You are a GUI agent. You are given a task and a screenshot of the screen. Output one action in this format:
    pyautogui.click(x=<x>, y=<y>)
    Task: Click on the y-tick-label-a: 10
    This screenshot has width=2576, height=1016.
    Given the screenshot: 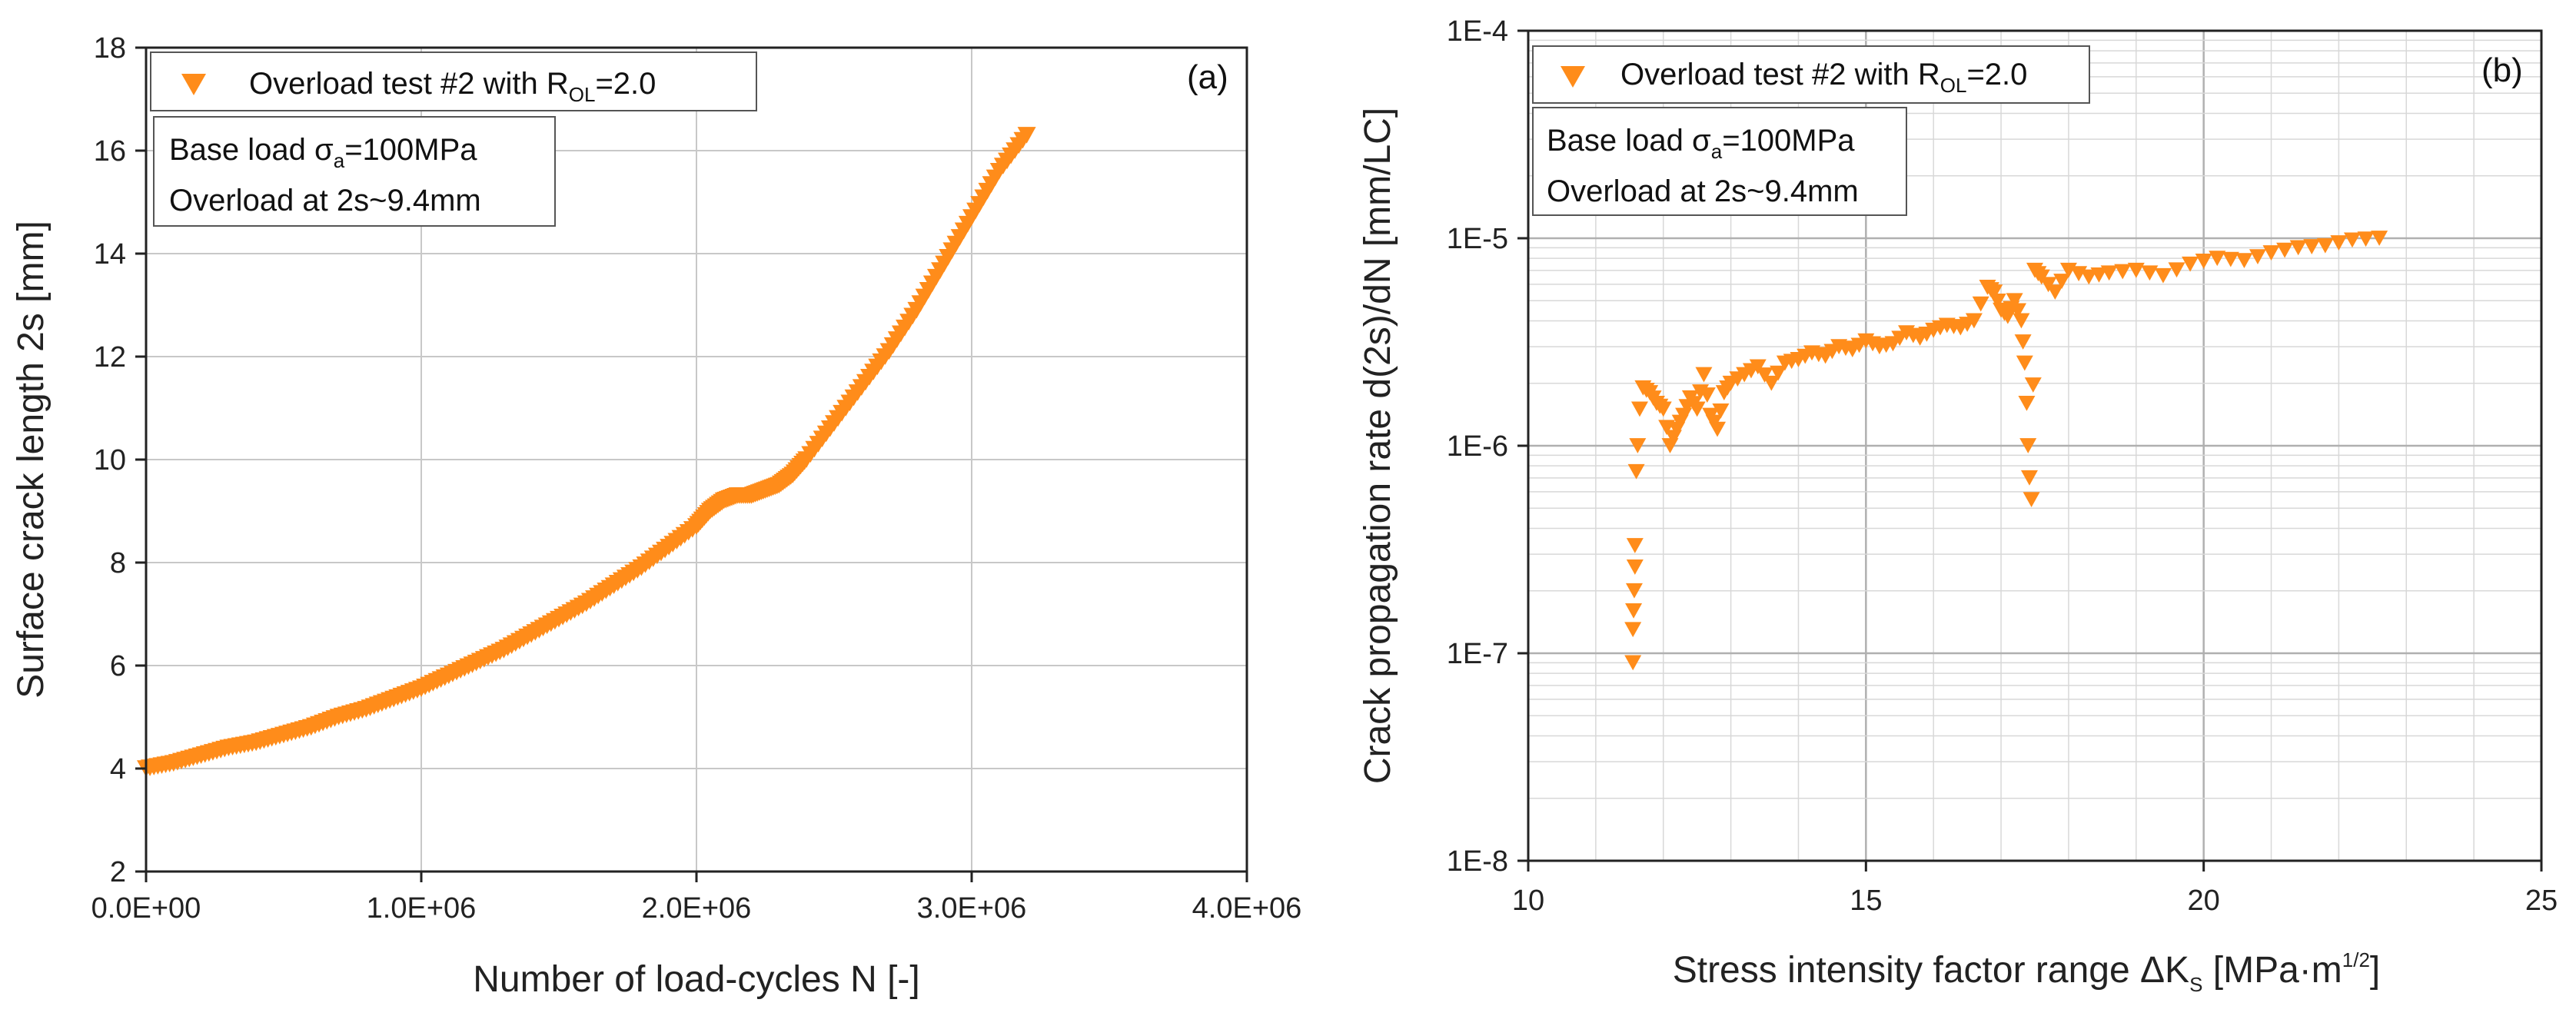 What is the action you would take?
    pyautogui.click(x=110, y=460)
    